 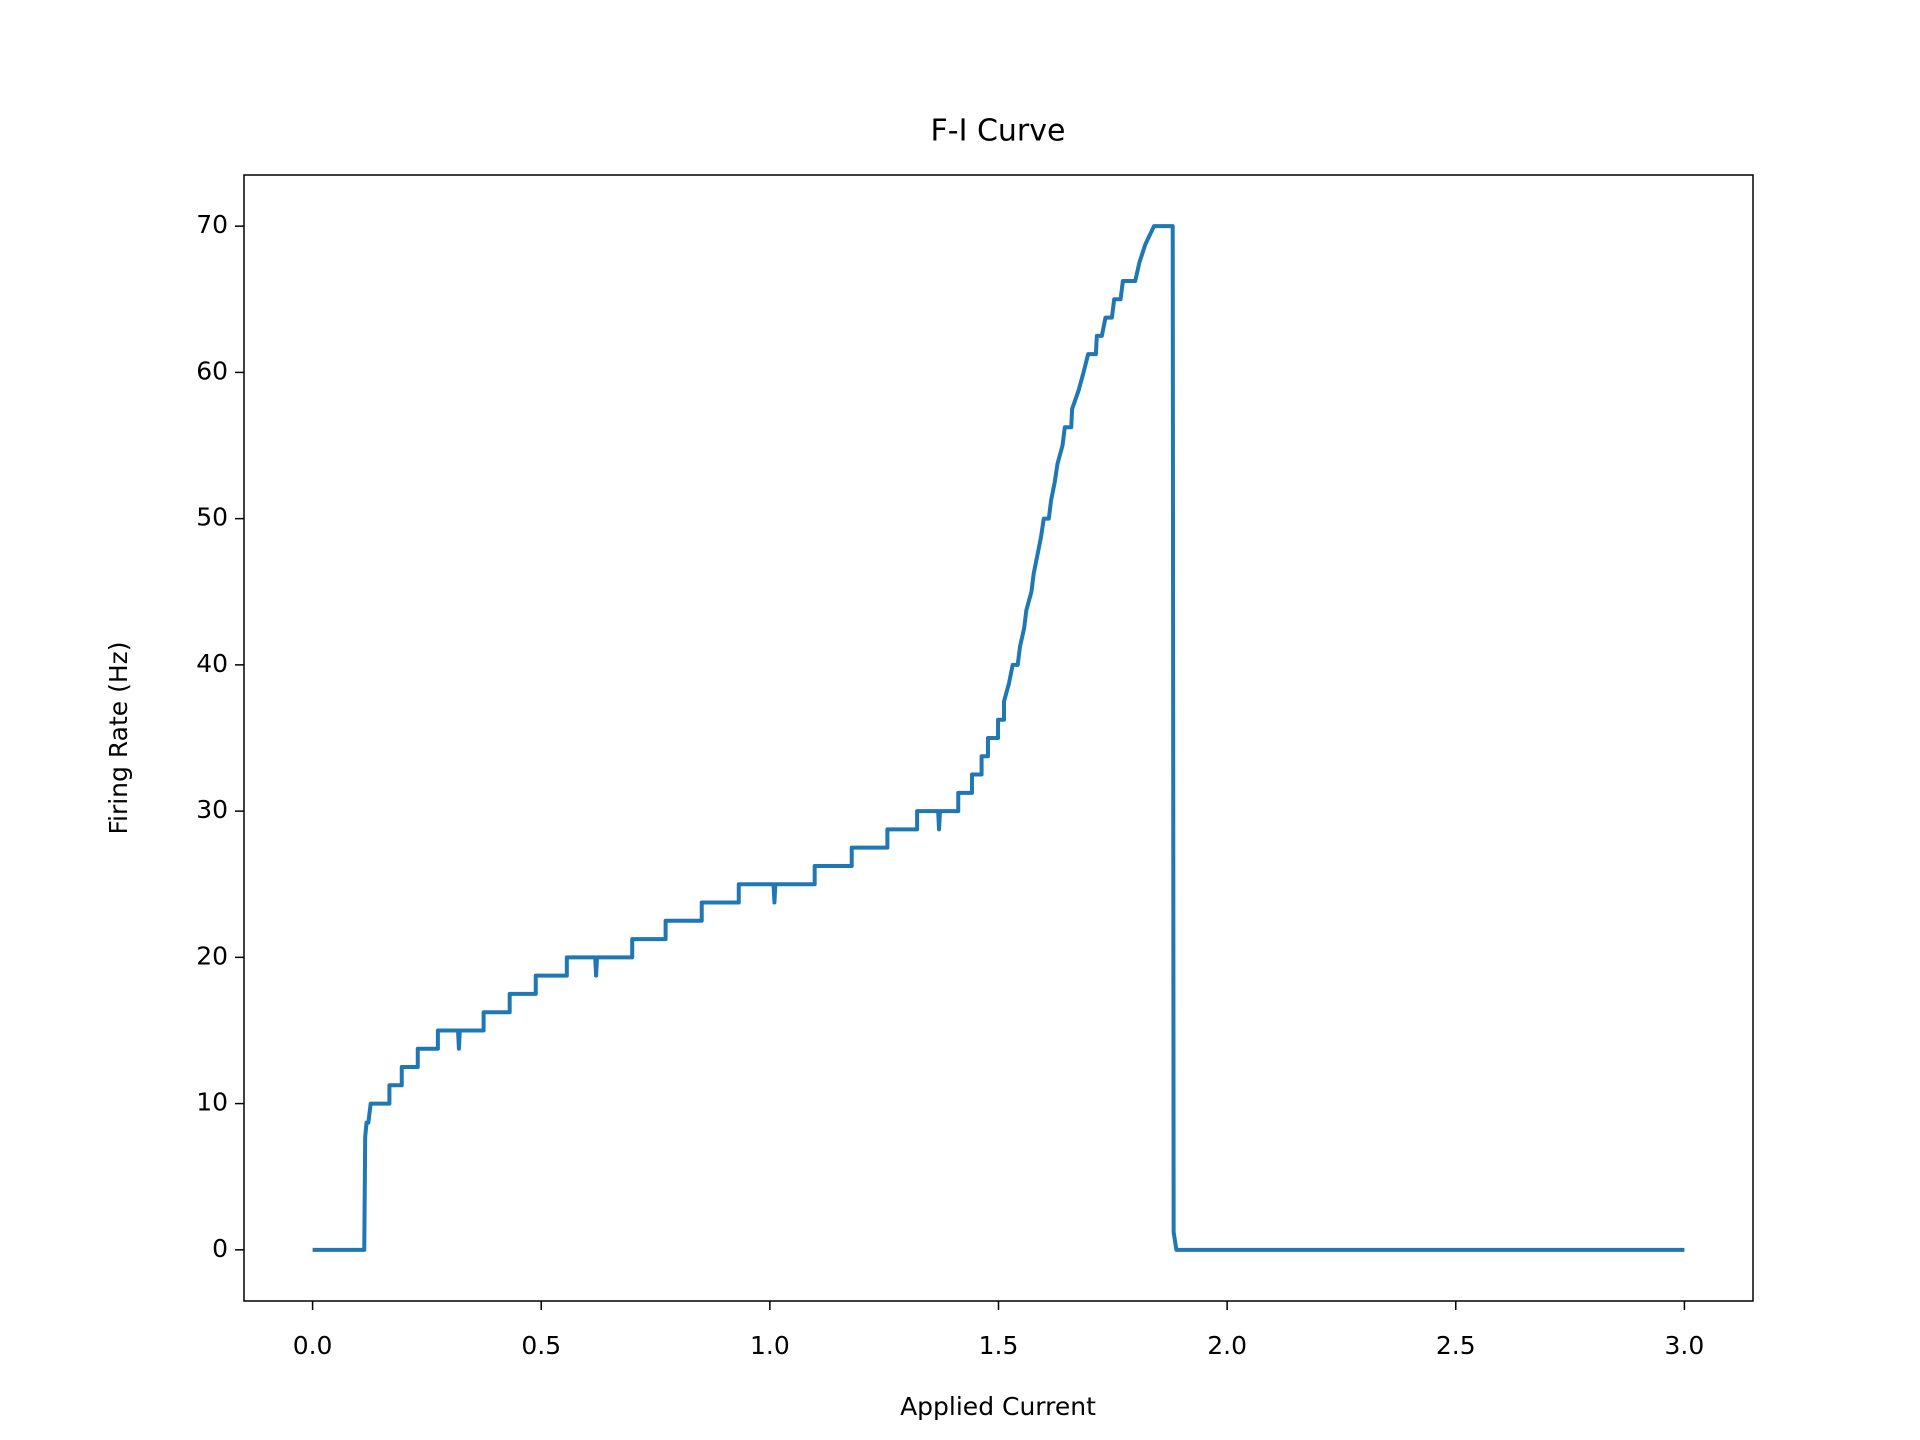 I want to click on y-axis-label: Firing Rate (Hz), so click(x=118, y=737).